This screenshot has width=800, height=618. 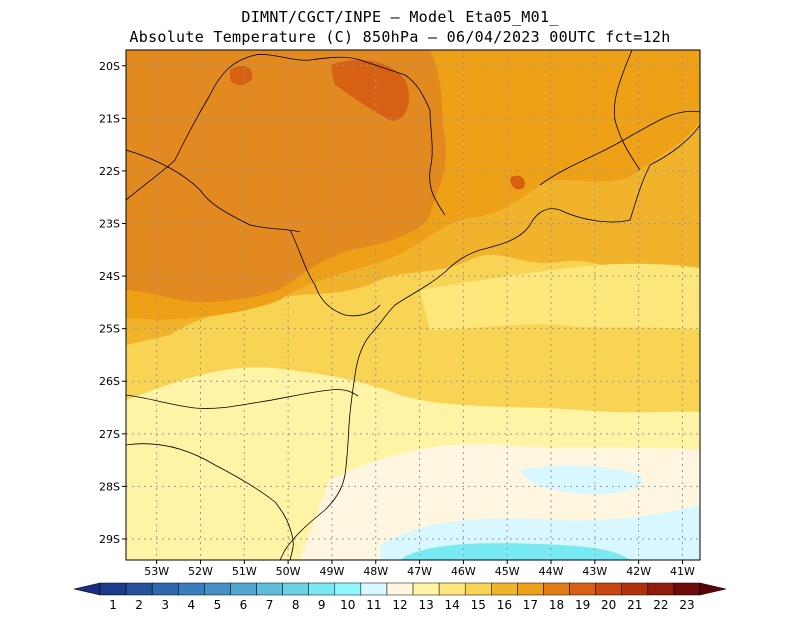 What do you see at coordinates (109, 434) in the screenshot?
I see `lat-label: 27S` at bounding box center [109, 434].